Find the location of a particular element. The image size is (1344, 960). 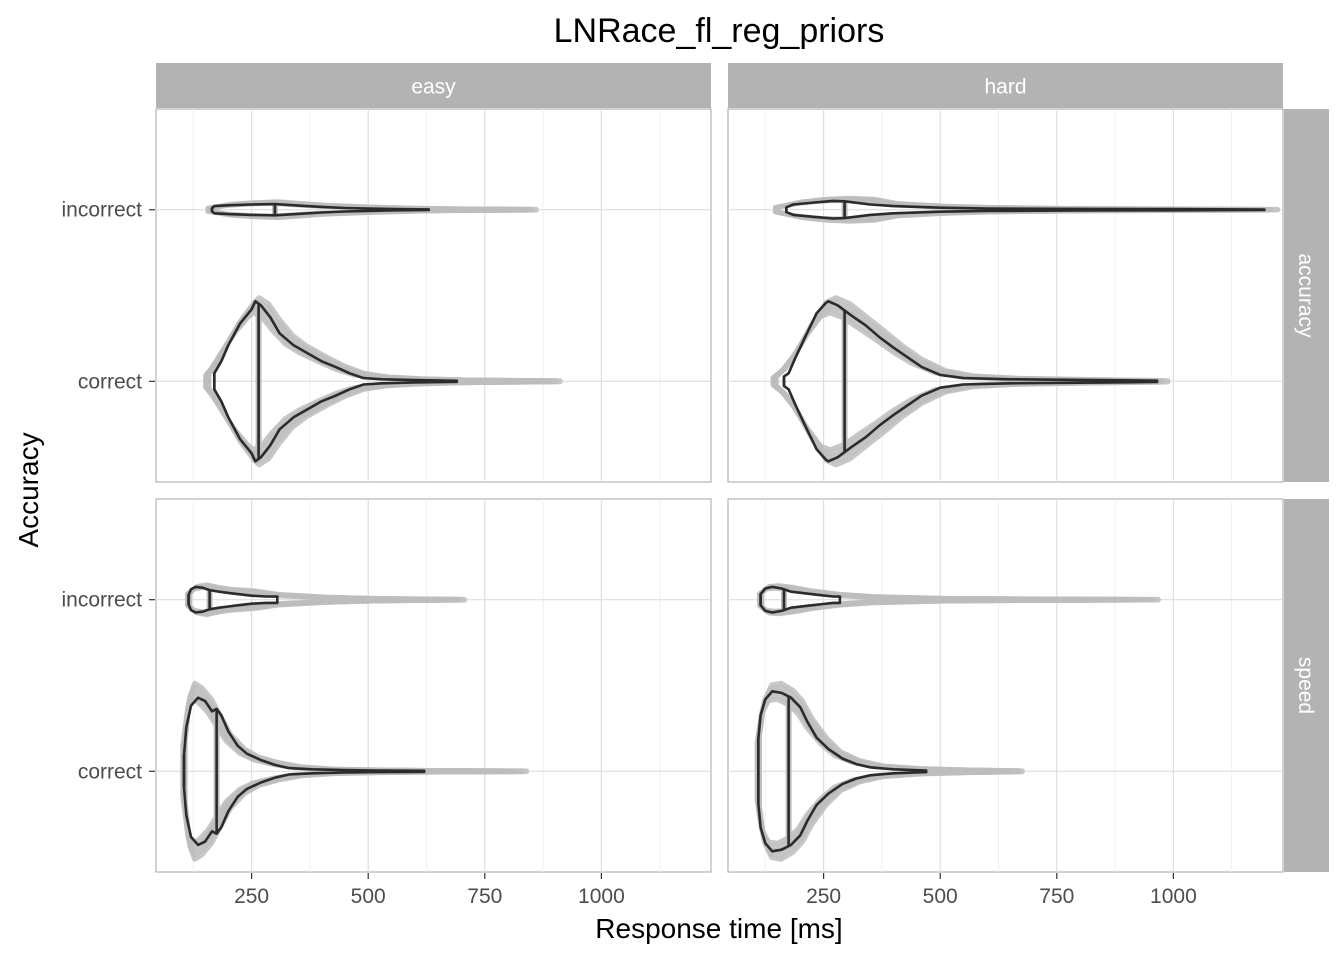

facet-strip-label-accuracy: accuracy is located at coordinates (1305, 295).